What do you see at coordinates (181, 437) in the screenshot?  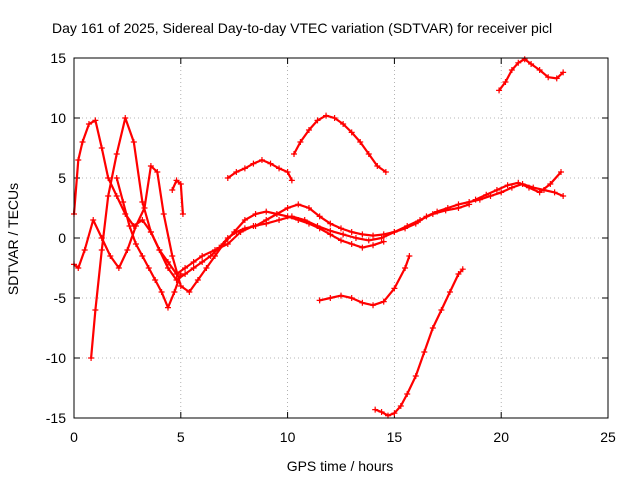 I see `x-tick-label: 5` at bounding box center [181, 437].